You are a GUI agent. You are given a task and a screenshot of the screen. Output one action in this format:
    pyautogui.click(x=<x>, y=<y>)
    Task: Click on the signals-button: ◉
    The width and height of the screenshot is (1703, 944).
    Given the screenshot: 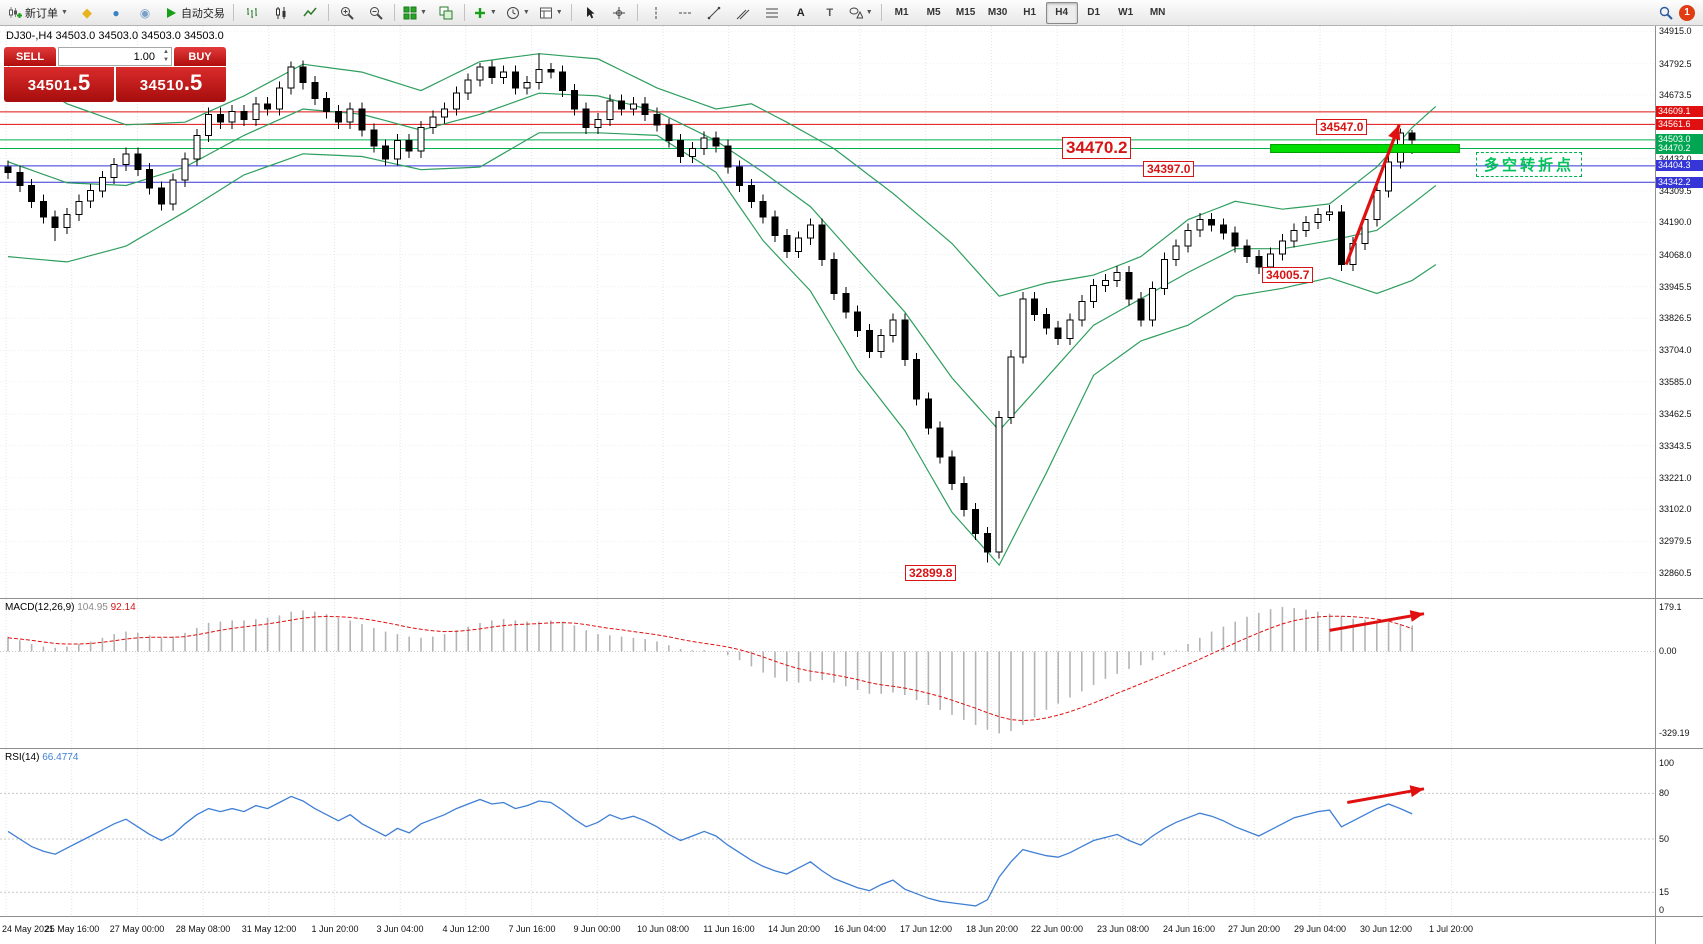 What is the action you would take?
    pyautogui.click(x=145, y=13)
    